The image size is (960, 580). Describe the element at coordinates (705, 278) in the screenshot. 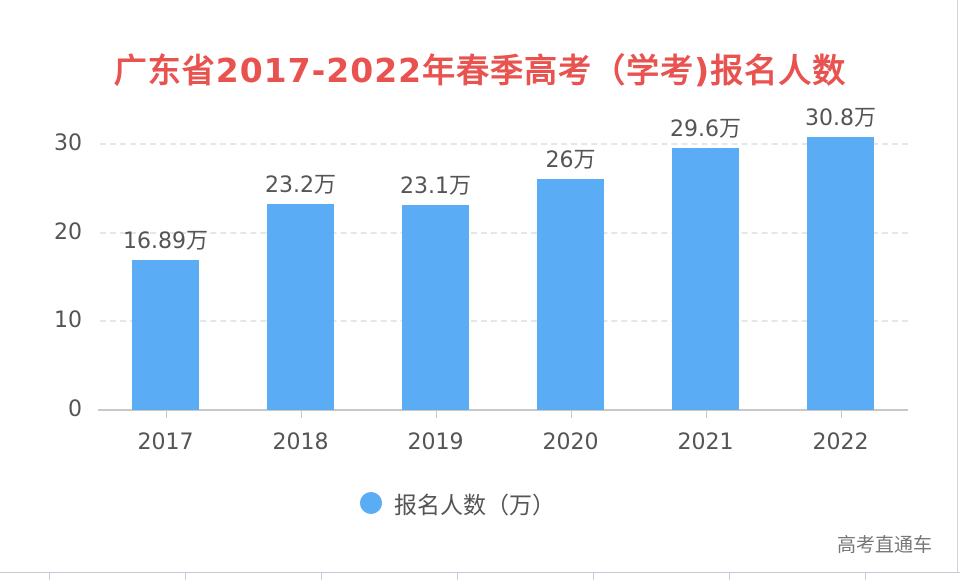

I see `bar-2021` at that location.